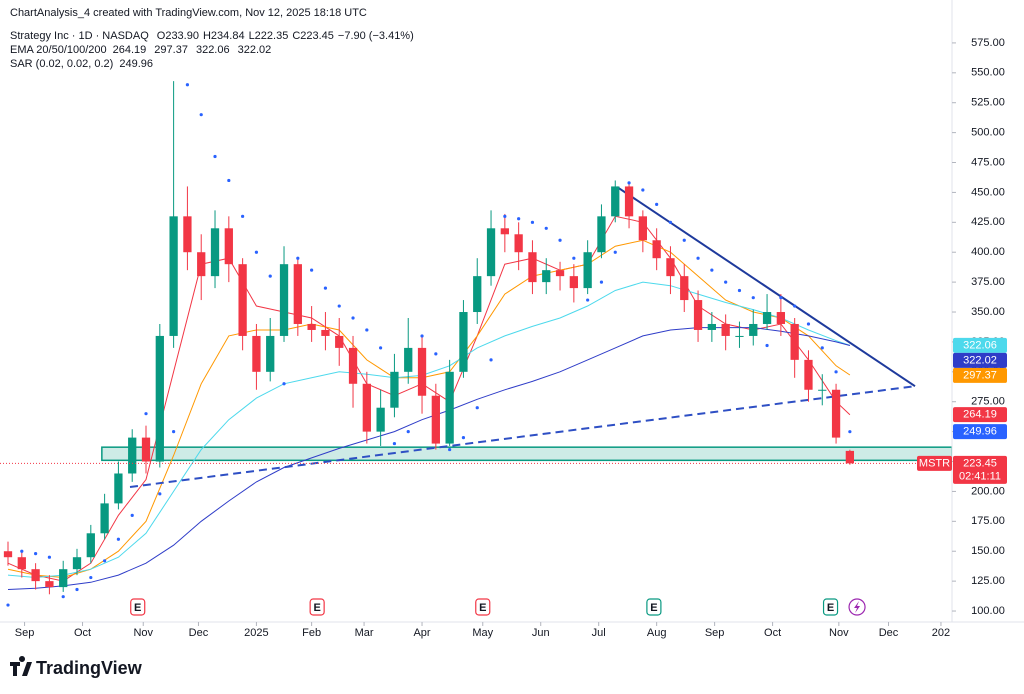 The height and width of the screenshot is (694, 1024). What do you see at coordinates (988, 103) in the screenshot?
I see `y-tick-label: 525.00` at bounding box center [988, 103].